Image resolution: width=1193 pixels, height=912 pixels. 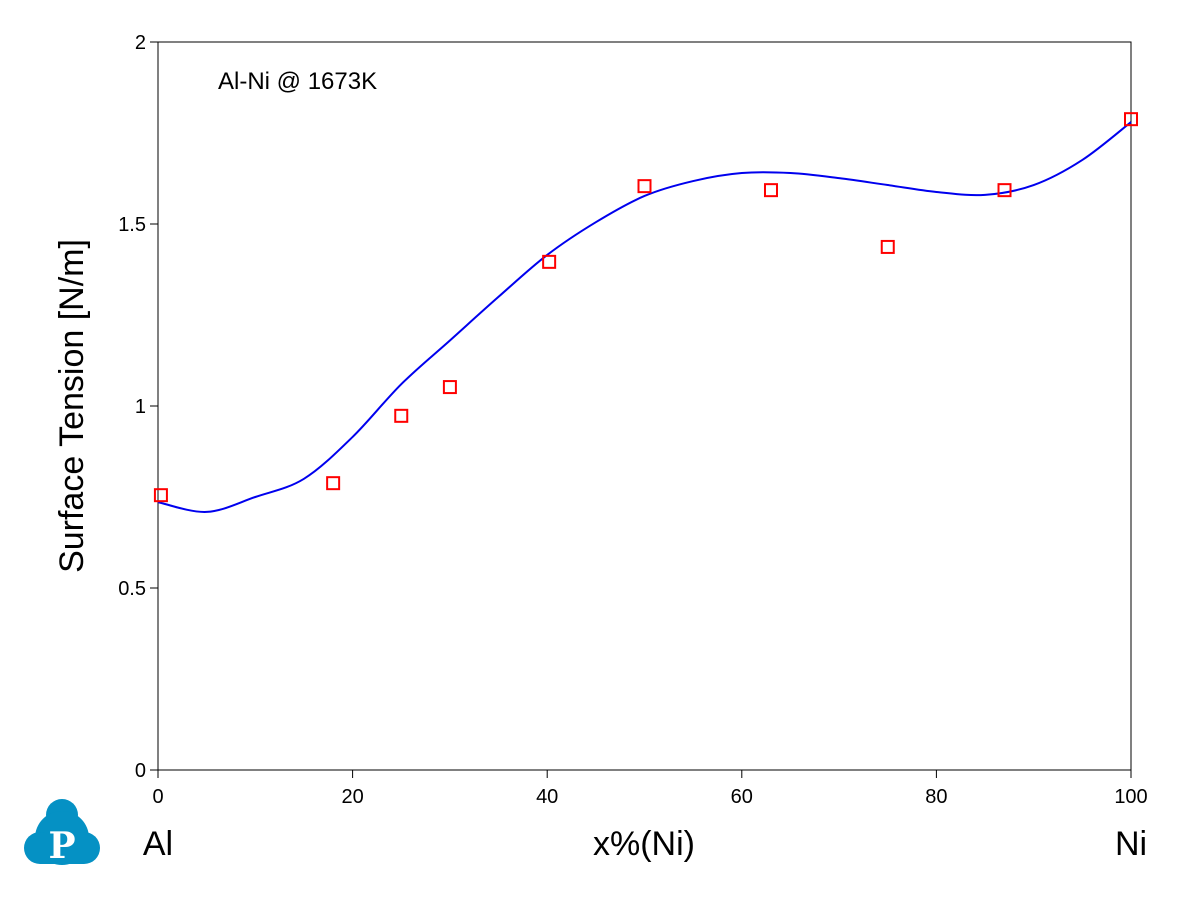 What do you see at coordinates (61, 846) in the screenshot?
I see `logo-letter: P` at bounding box center [61, 846].